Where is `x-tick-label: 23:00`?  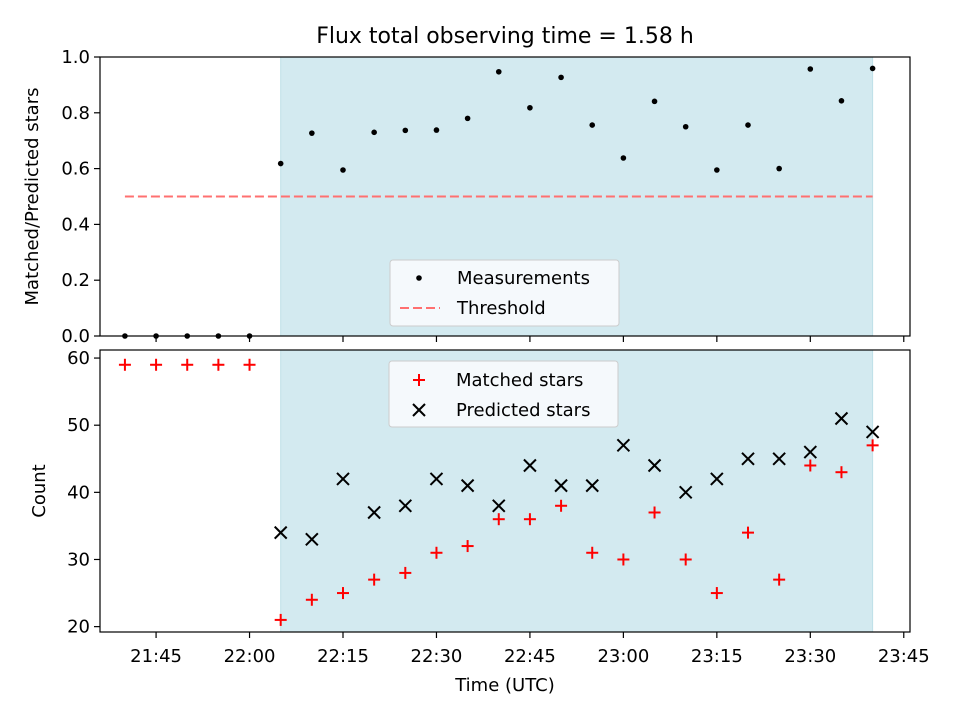
x-tick-label: 23:00 is located at coordinates (623, 656).